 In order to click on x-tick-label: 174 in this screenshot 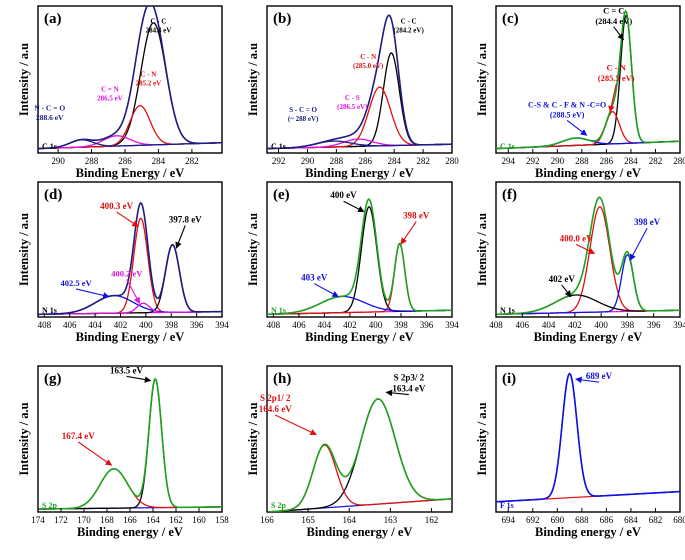, I will do `click(38, 520)`.